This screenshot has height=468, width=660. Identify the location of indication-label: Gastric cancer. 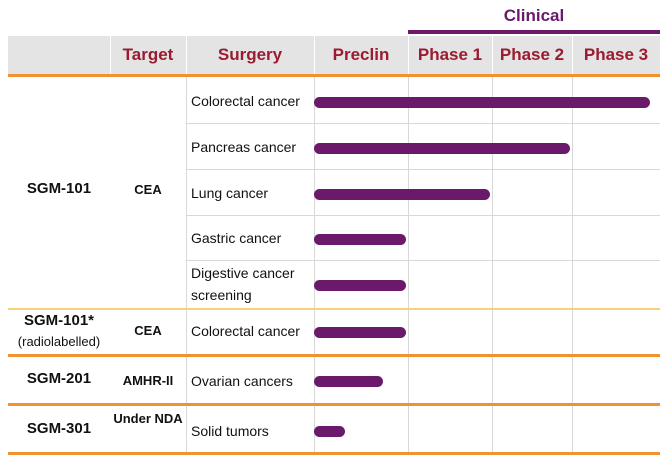
(236, 238).